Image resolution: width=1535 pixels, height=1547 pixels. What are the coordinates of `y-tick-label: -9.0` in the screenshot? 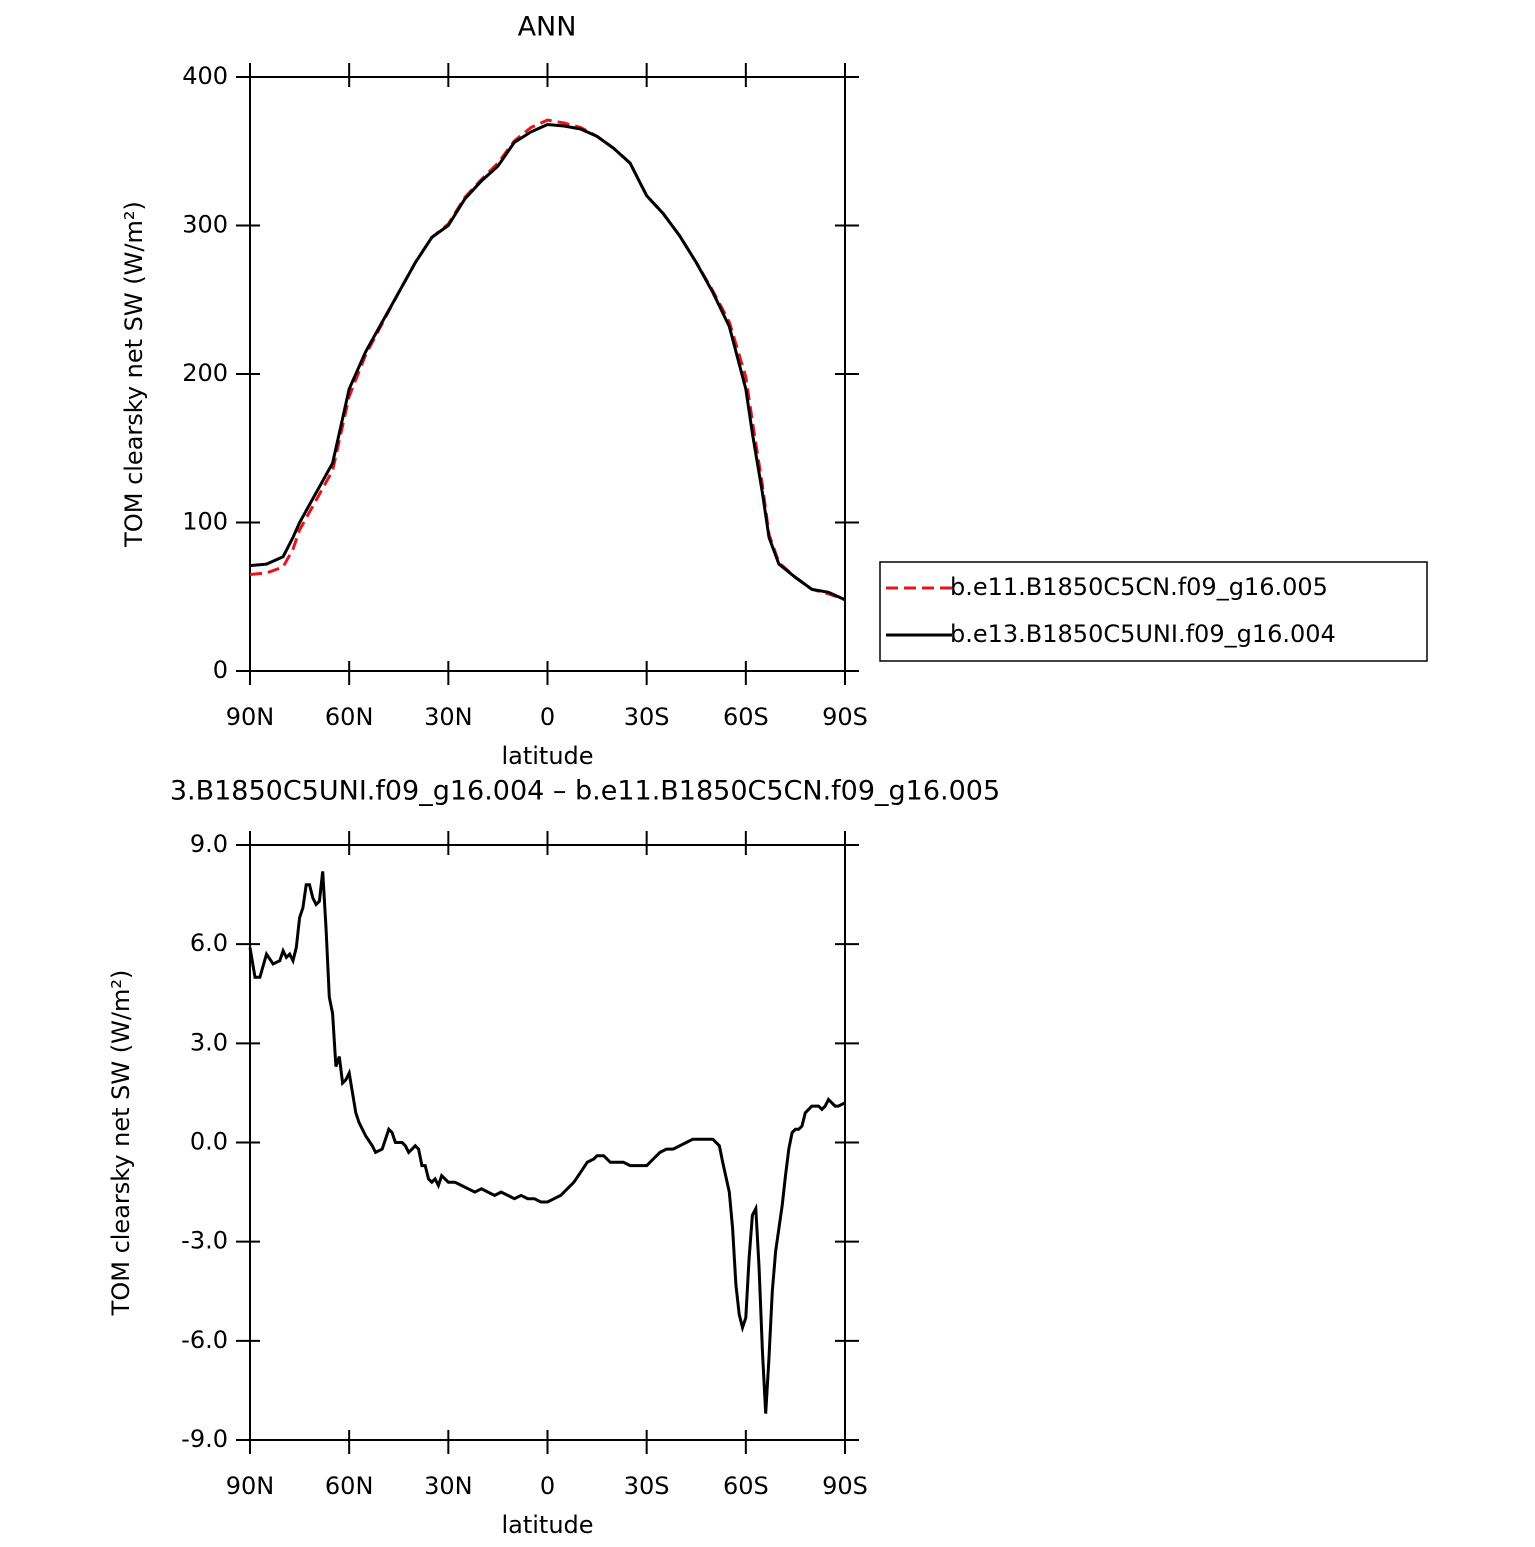 It's located at (204, 1439).